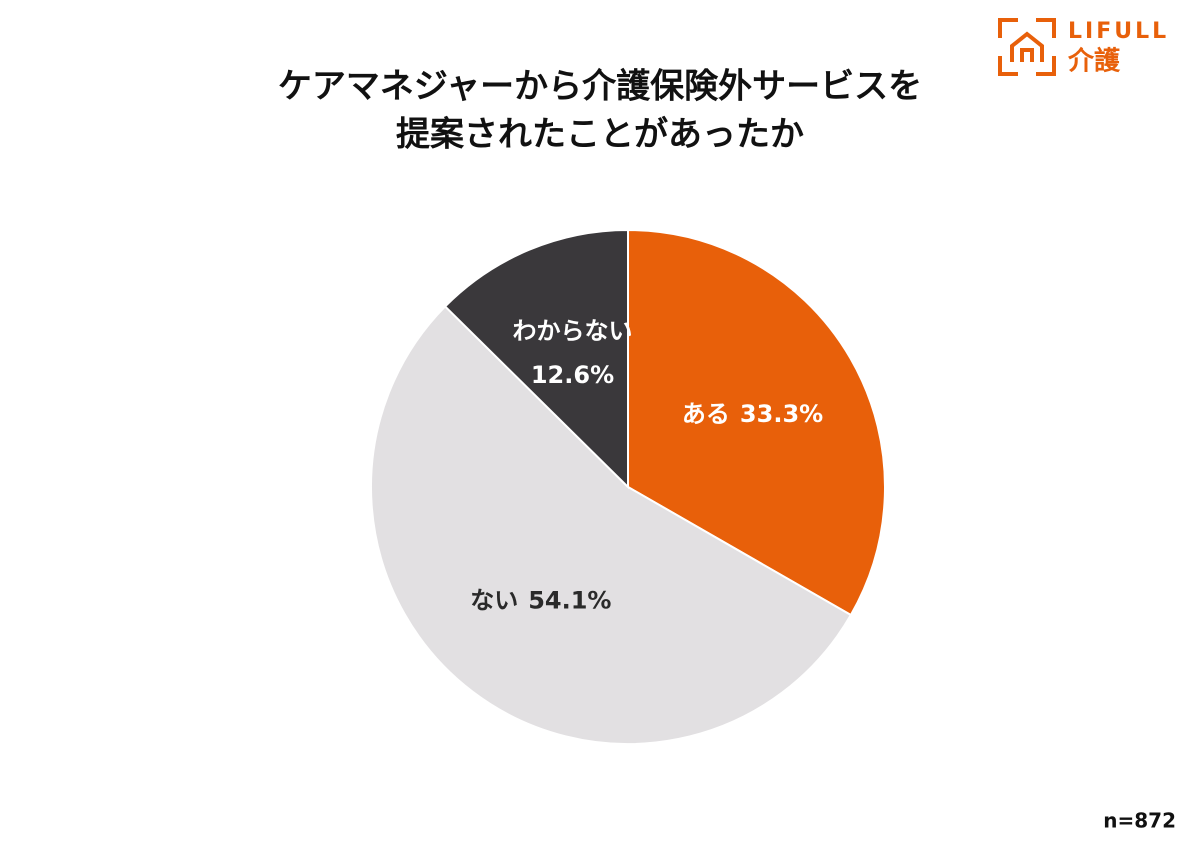  What do you see at coordinates (1139, 821) in the screenshot?
I see `sample-size: n=872` at bounding box center [1139, 821].